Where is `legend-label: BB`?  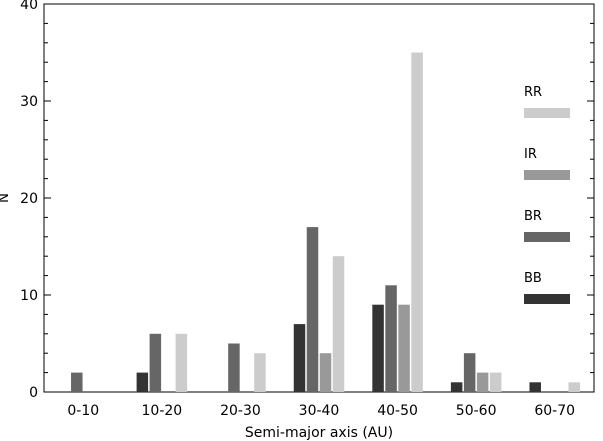
legend-label: BB is located at coordinates (533, 278).